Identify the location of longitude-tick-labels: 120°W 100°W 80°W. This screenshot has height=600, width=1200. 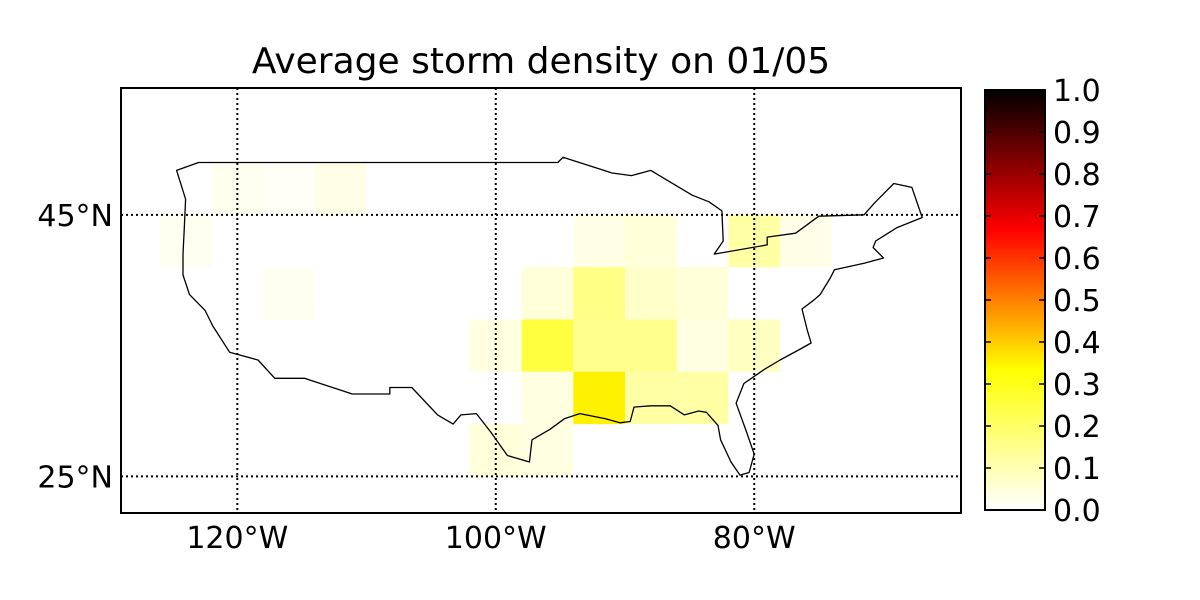
(490, 538).